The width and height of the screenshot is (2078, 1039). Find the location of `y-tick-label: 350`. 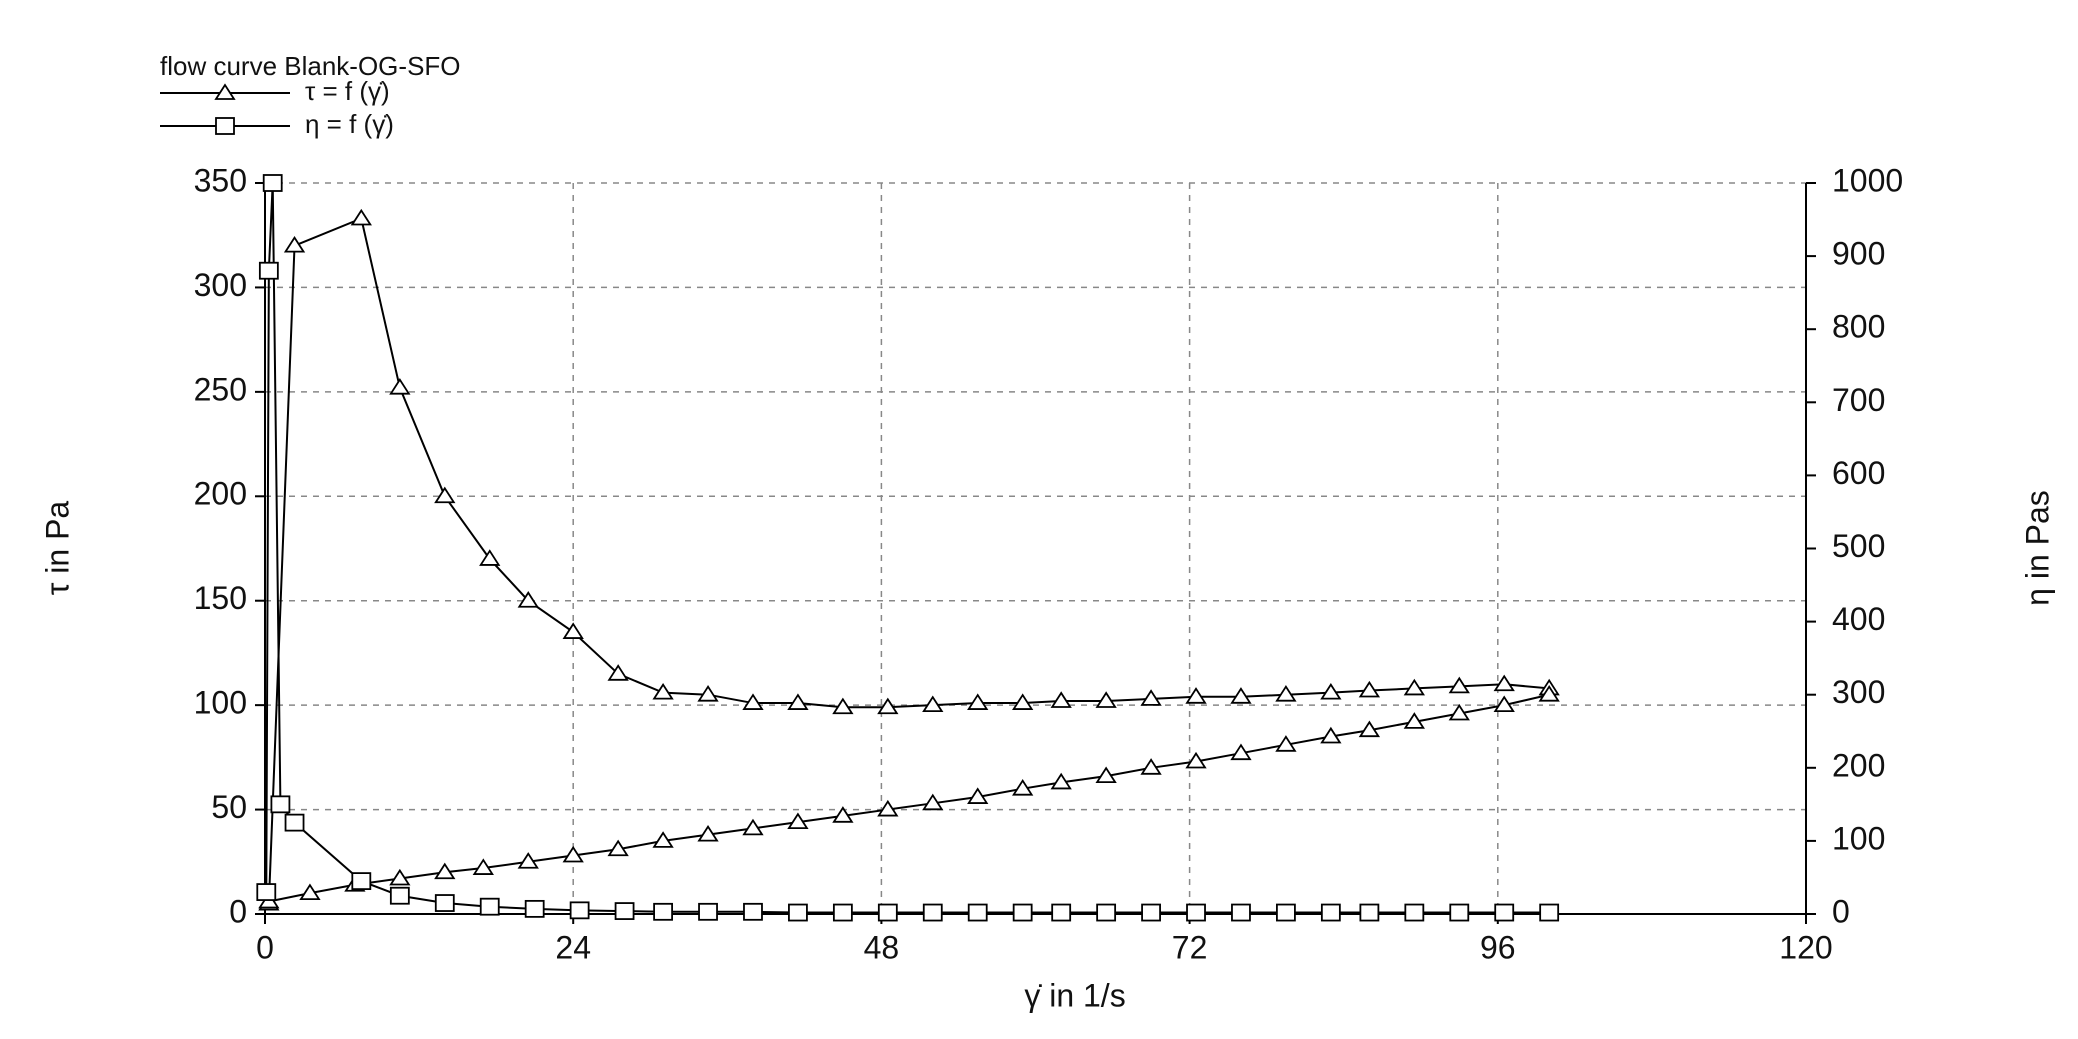

y-tick-label: 350 is located at coordinates (220, 180).